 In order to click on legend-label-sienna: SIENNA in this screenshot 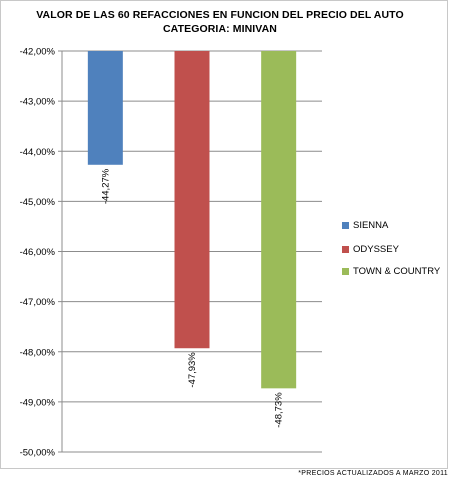, I will do `click(371, 225)`.